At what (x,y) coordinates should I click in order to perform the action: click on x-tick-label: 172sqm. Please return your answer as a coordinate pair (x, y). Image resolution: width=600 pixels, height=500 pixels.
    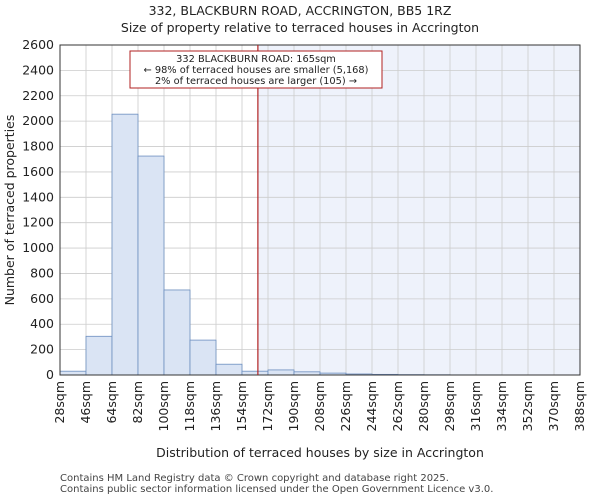
    Looking at the image, I should click on (267, 406).